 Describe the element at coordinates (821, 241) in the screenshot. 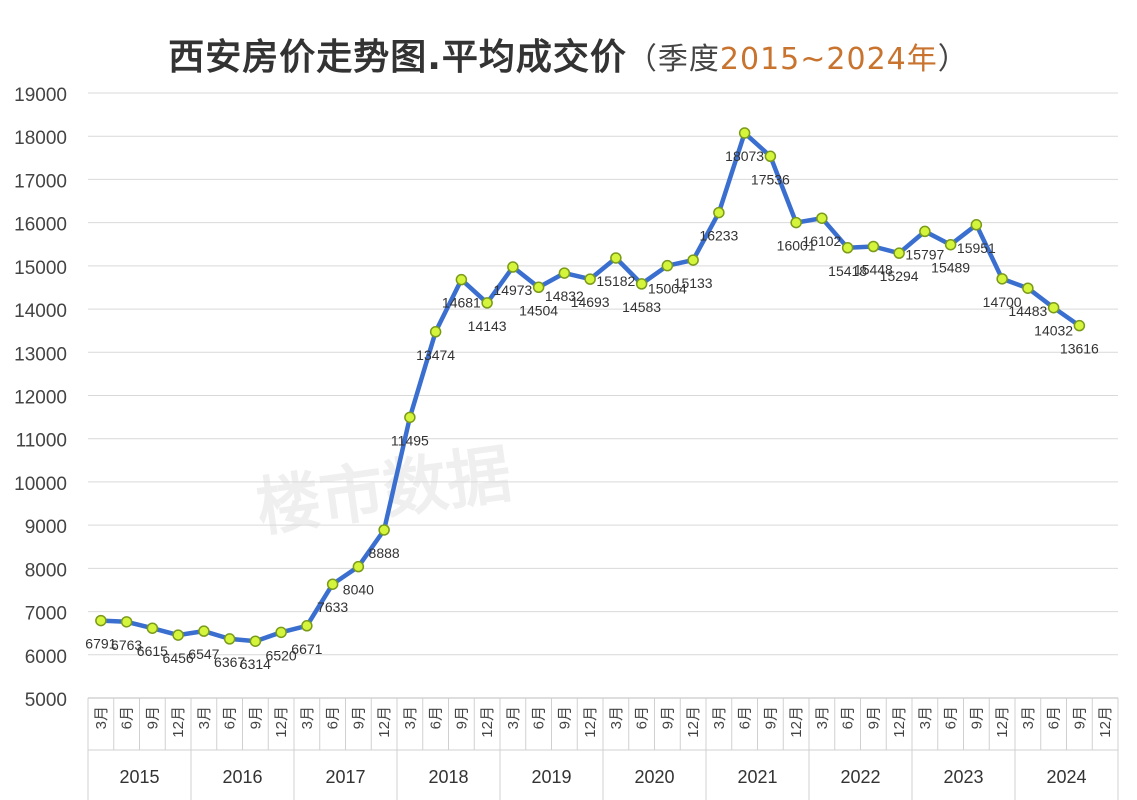

I see `data-label: 16102` at that location.